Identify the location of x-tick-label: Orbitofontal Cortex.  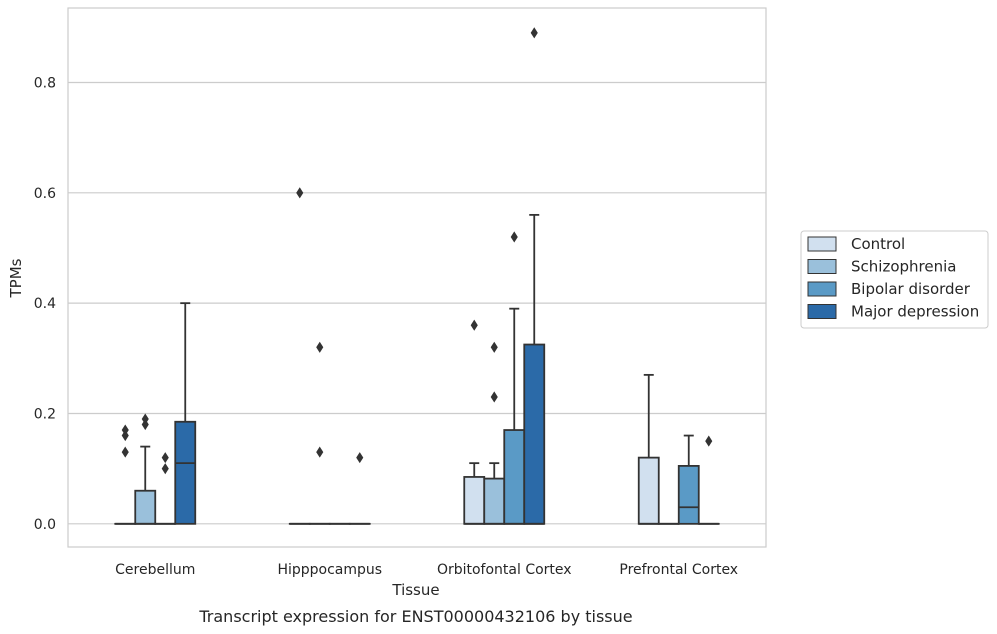
(504, 570).